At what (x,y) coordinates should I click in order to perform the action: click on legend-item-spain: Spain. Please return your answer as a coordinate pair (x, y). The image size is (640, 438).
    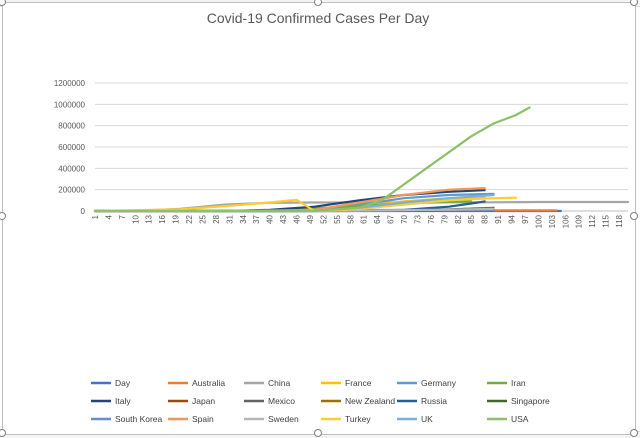
    Looking at the image, I should click on (191, 419).